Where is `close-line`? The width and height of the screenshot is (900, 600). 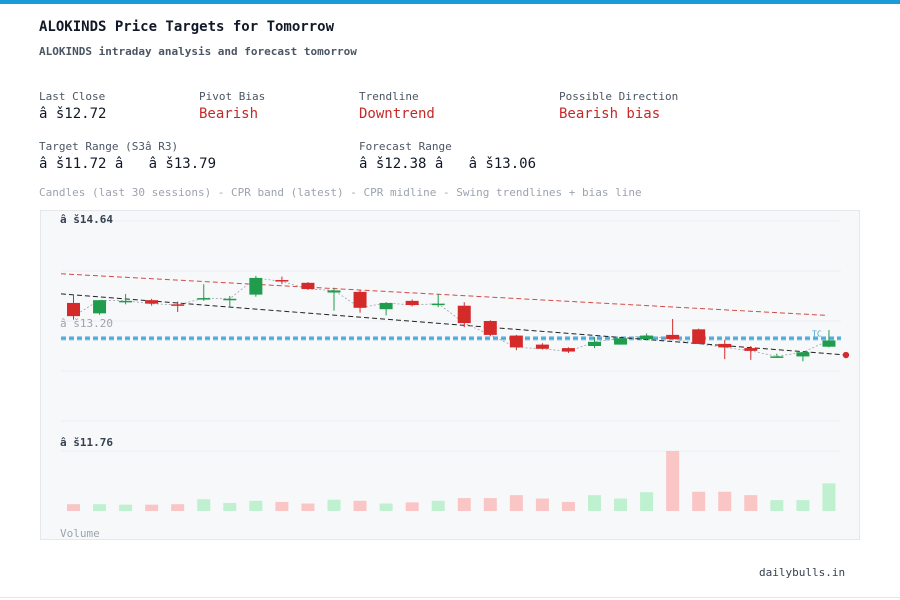
close-line is located at coordinates (451, 317).